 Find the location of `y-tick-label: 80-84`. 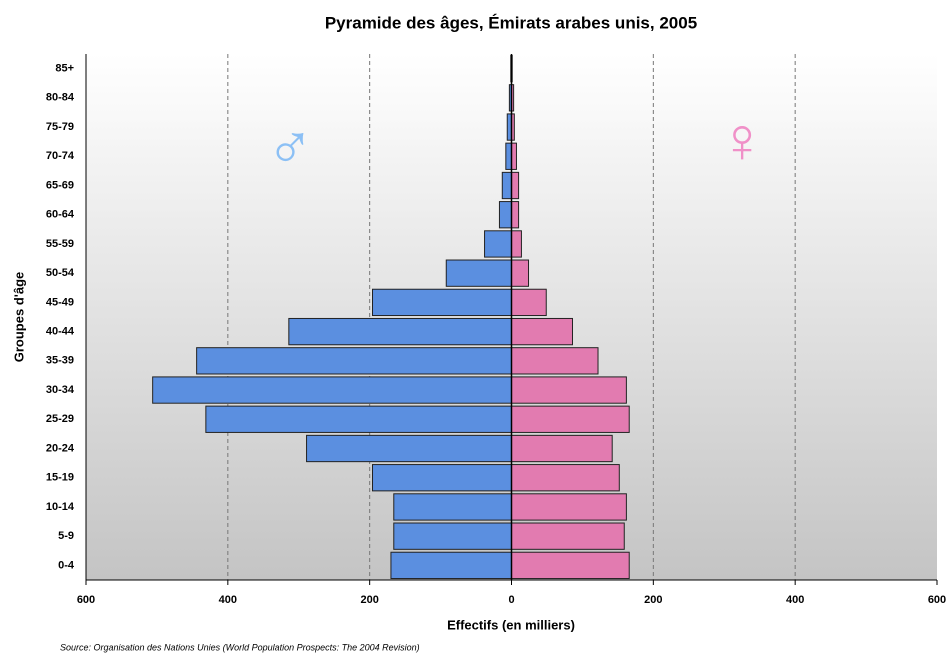

y-tick-label: 80-84 is located at coordinates (60, 98).